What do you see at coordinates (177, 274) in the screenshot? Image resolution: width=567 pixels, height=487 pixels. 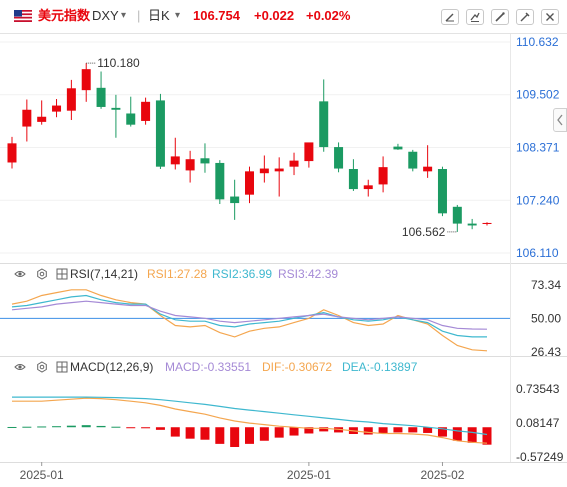 I see `rsi1-value: RSI1:27.28` at bounding box center [177, 274].